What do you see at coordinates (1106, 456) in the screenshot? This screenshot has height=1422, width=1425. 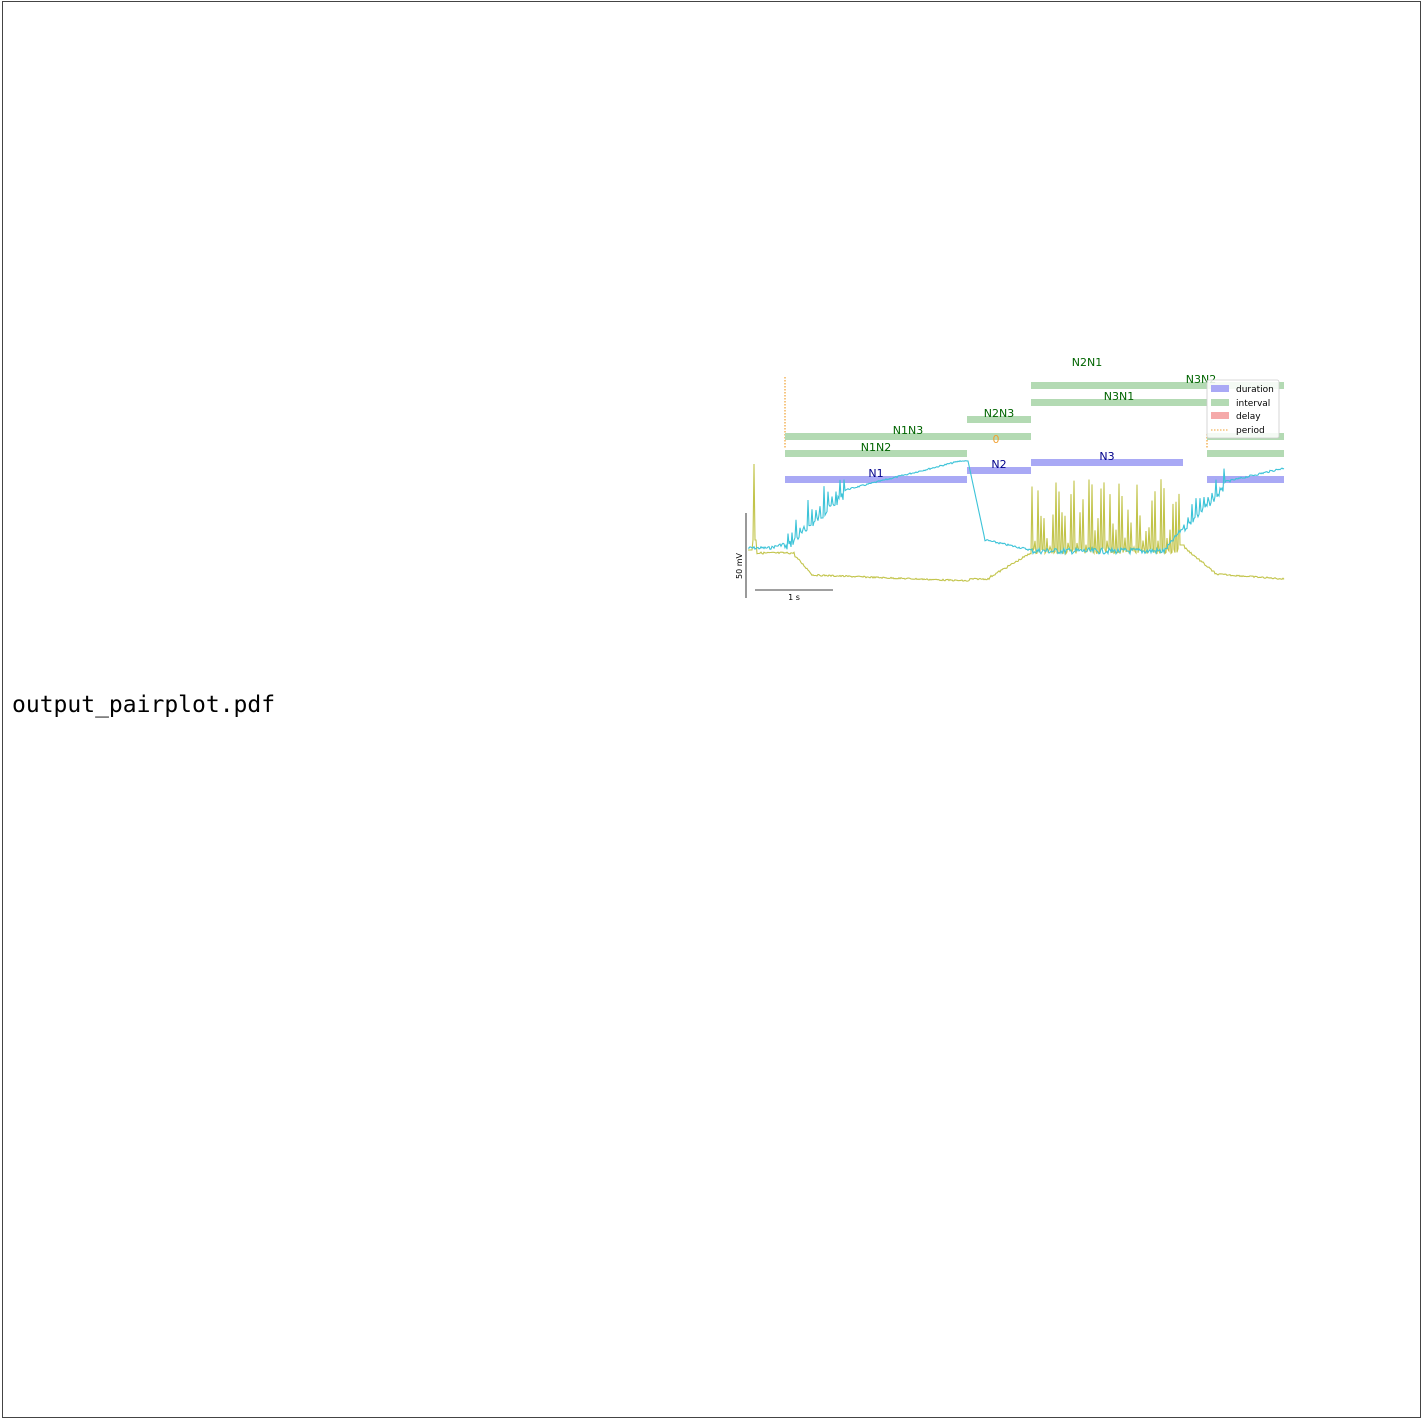 I see `label-n3: N3` at bounding box center [1106, 456].